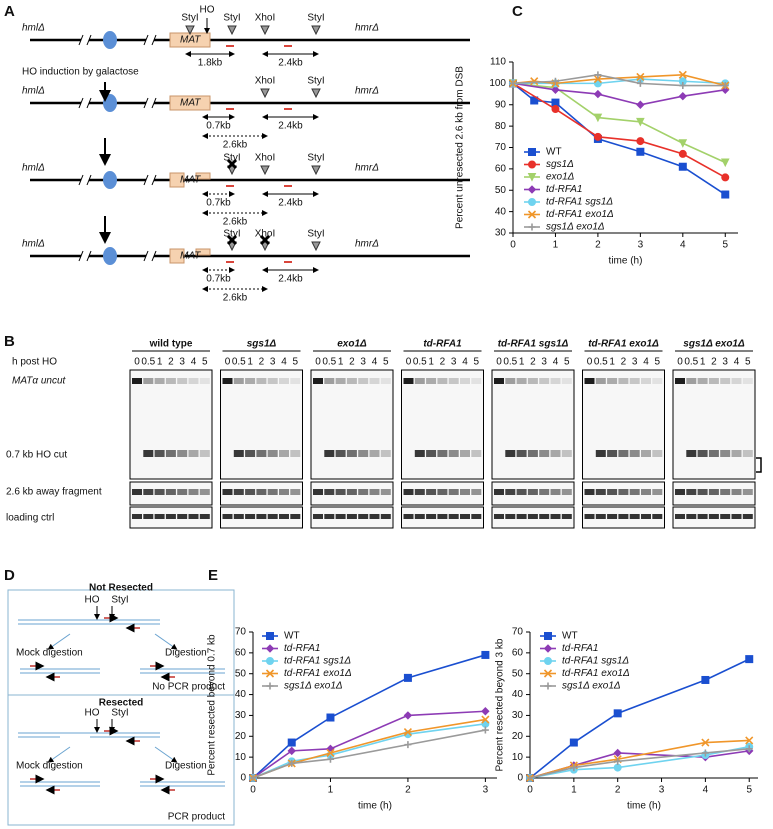 The width and height of the screenshot is (773, 829). I want to click on x-axis-label: time (h), so click(626, 261).